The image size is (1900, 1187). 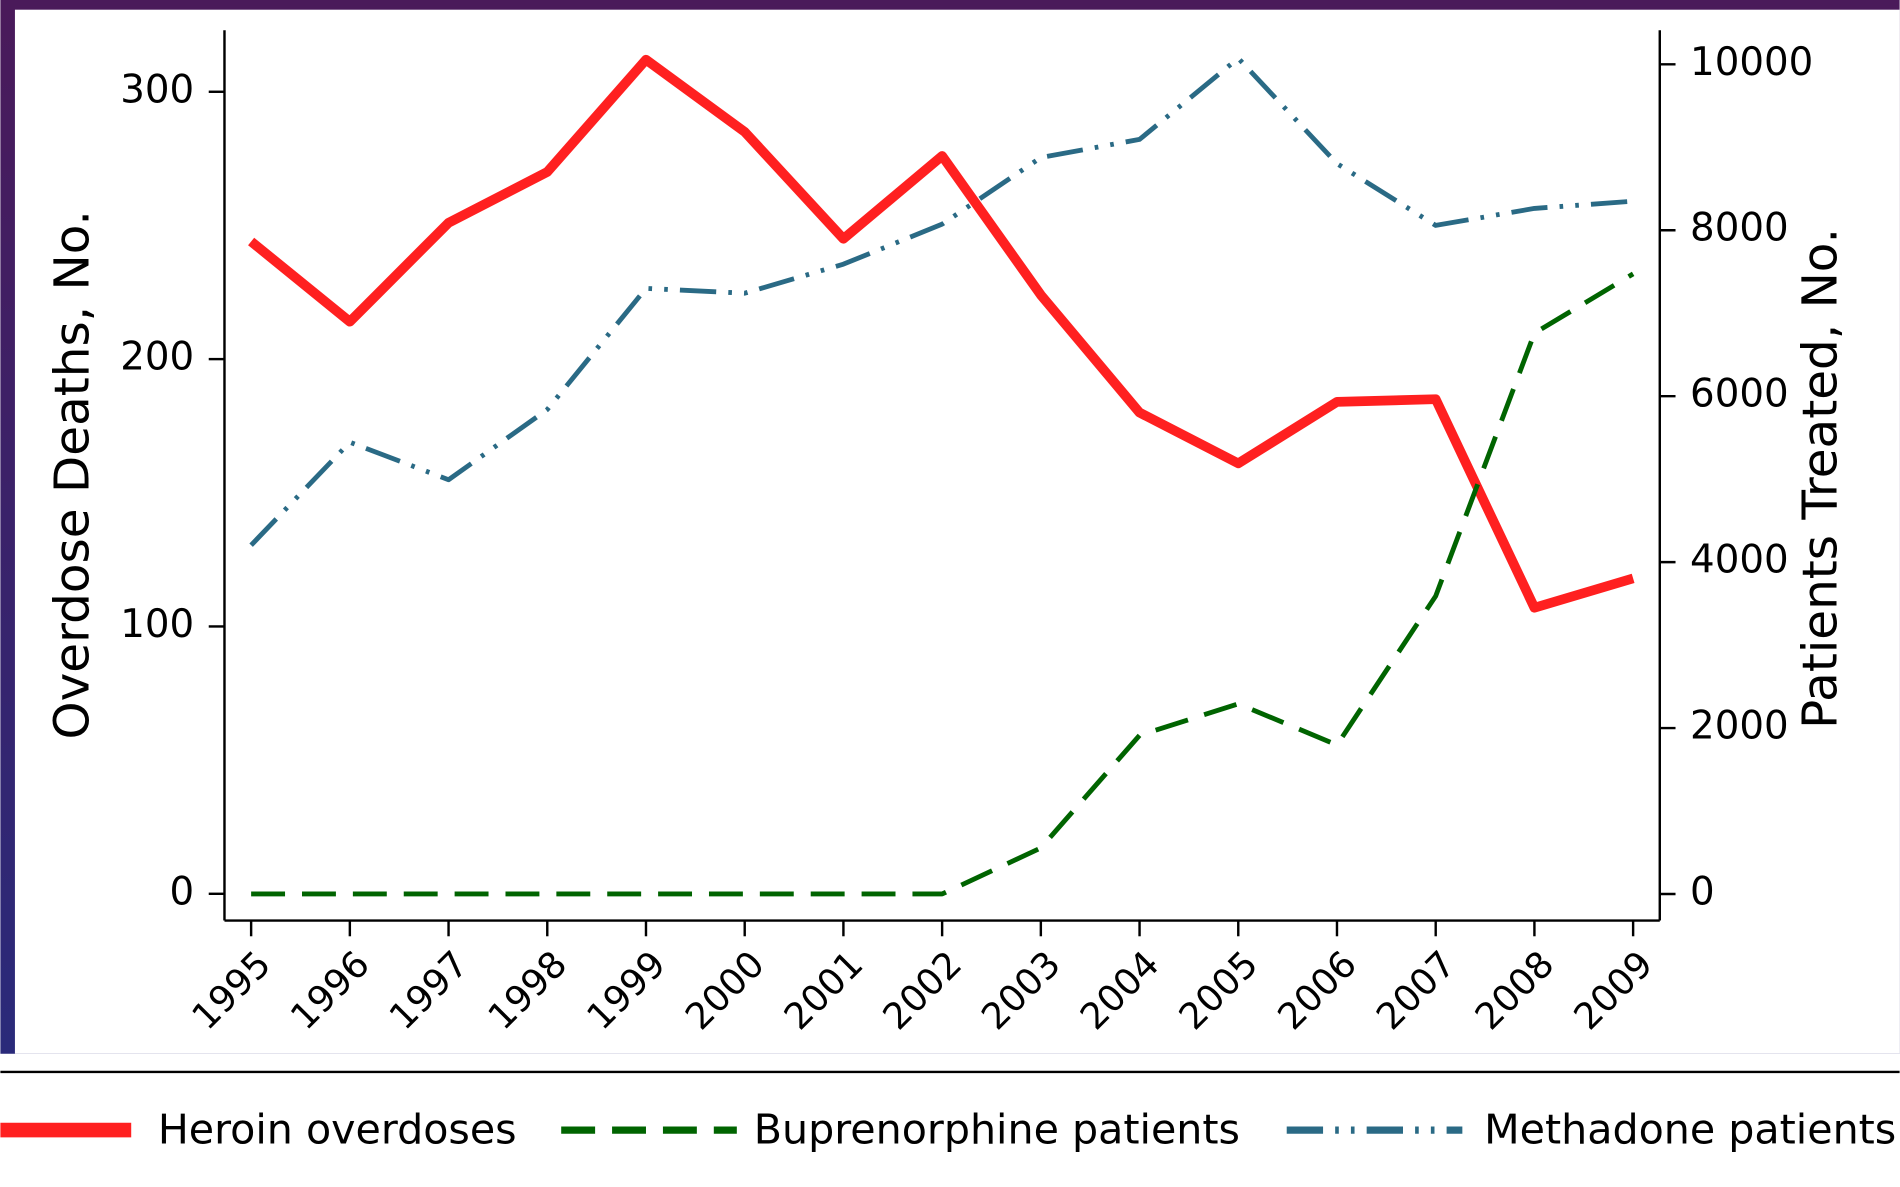 I want to click on y-tick-label: 300, so click(x=157, y=89).